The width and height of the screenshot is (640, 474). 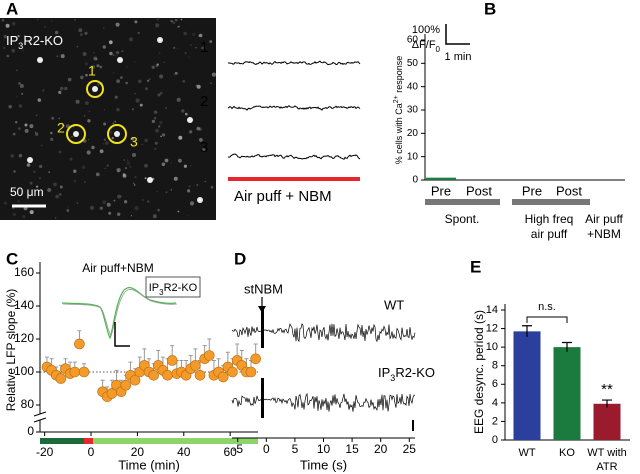 I want to click on x-tick-label: 40, so click(x=184, y=452).